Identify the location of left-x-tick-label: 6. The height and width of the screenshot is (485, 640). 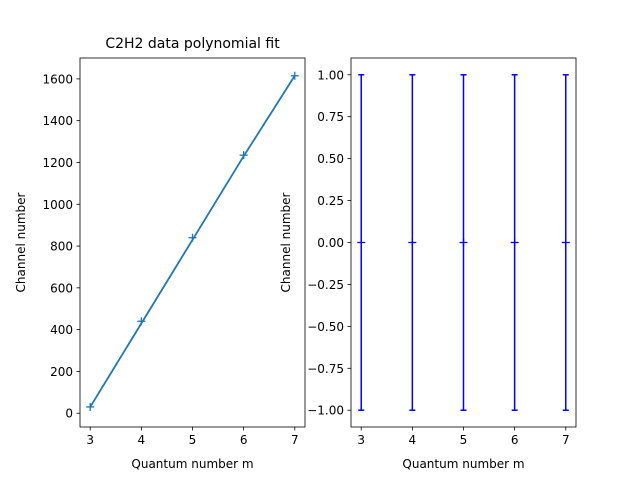
(244, 440).